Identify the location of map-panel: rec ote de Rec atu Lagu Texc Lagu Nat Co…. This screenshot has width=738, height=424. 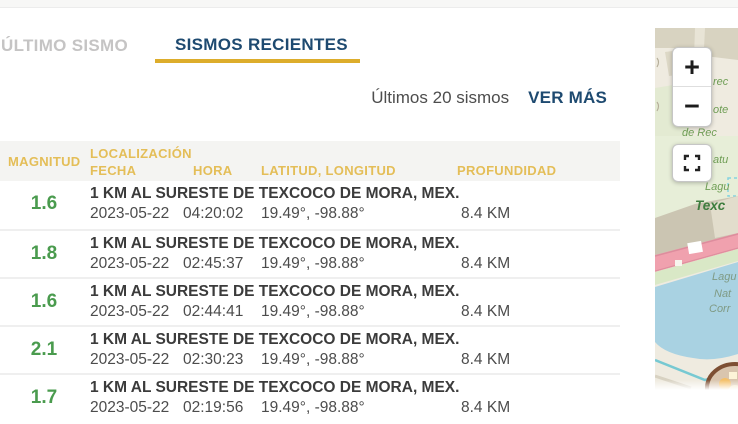
(696, 209).